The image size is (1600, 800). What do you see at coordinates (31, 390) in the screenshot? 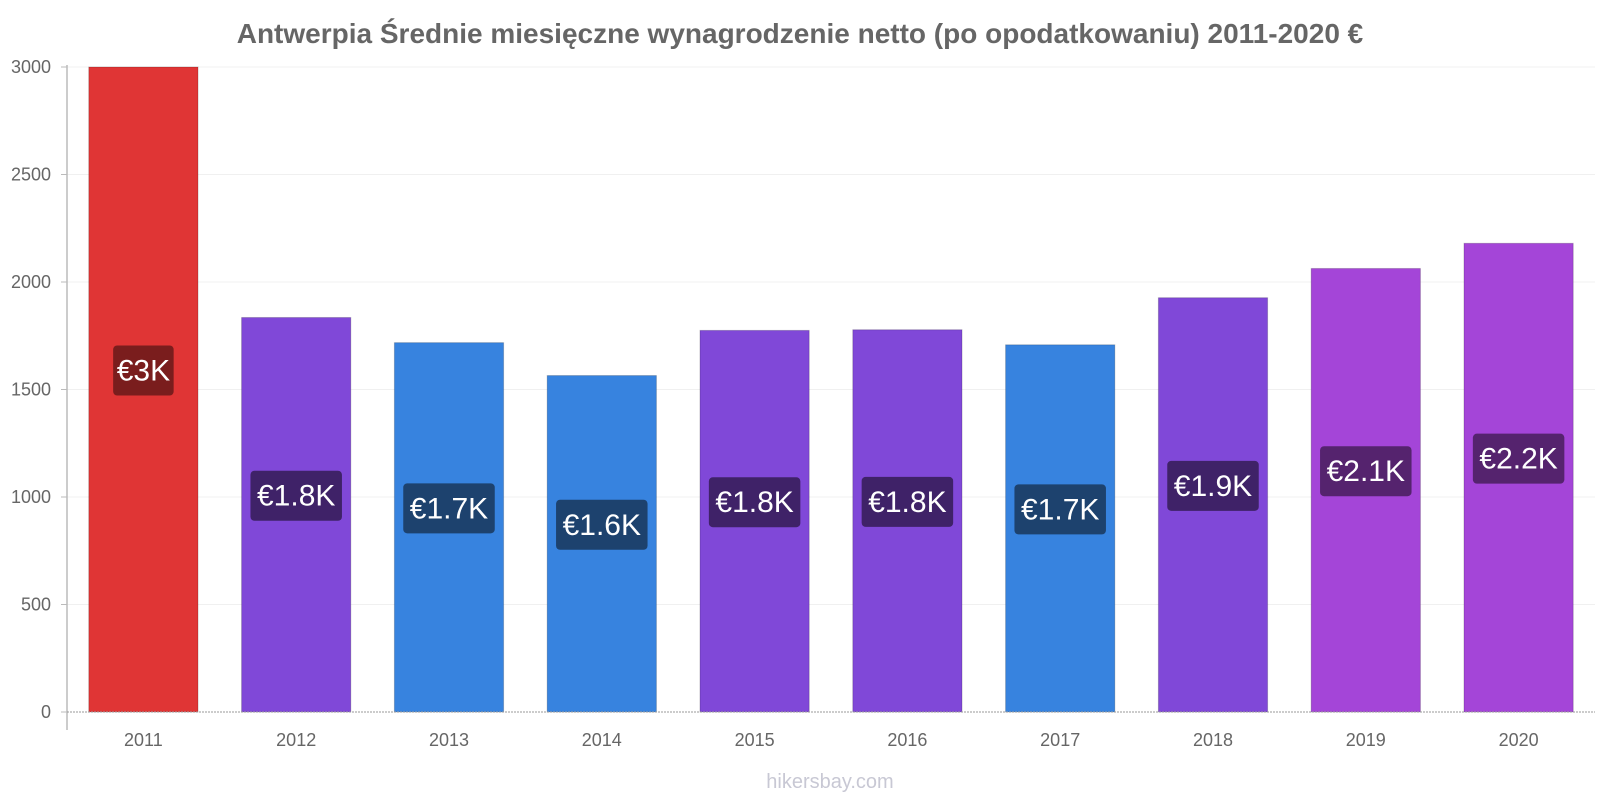
I see `y-tick-label: 1500` at bounding box center [31, 390].